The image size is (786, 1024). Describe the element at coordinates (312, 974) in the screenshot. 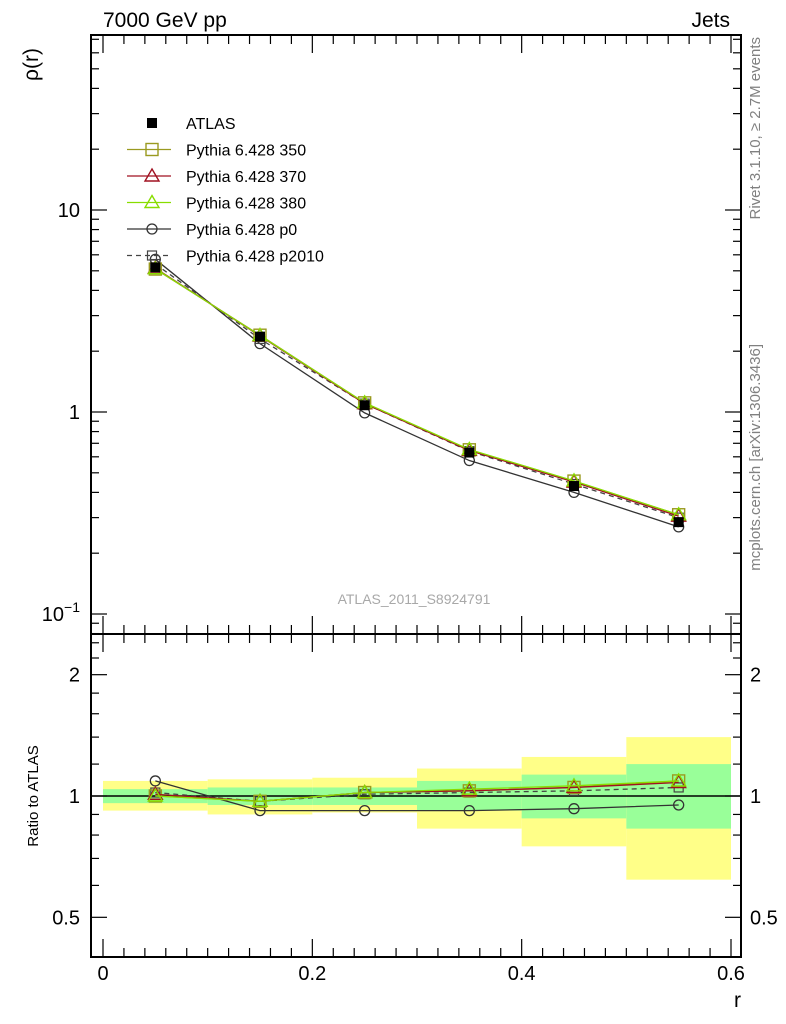

I see `x-tick-label: 0.2` at that location.